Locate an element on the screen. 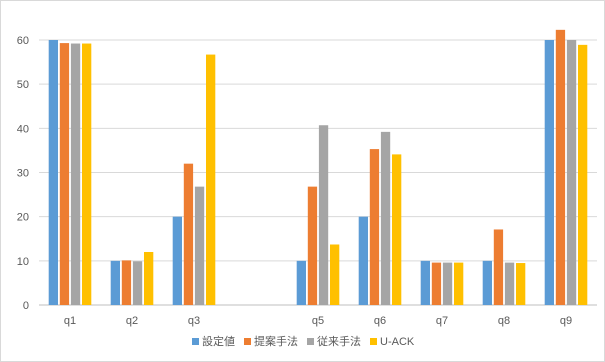  x-tick-label: q3 is located at coordinates (194, 321).